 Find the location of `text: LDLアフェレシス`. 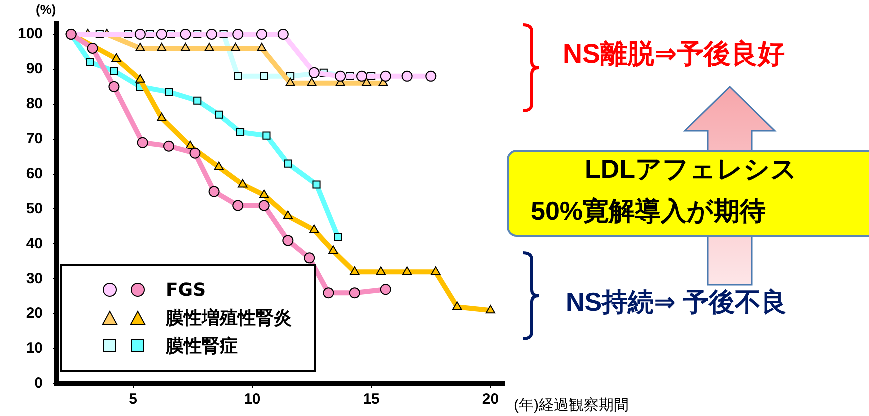

text: LDLアフェレシス is located at coordinates (691, 169).